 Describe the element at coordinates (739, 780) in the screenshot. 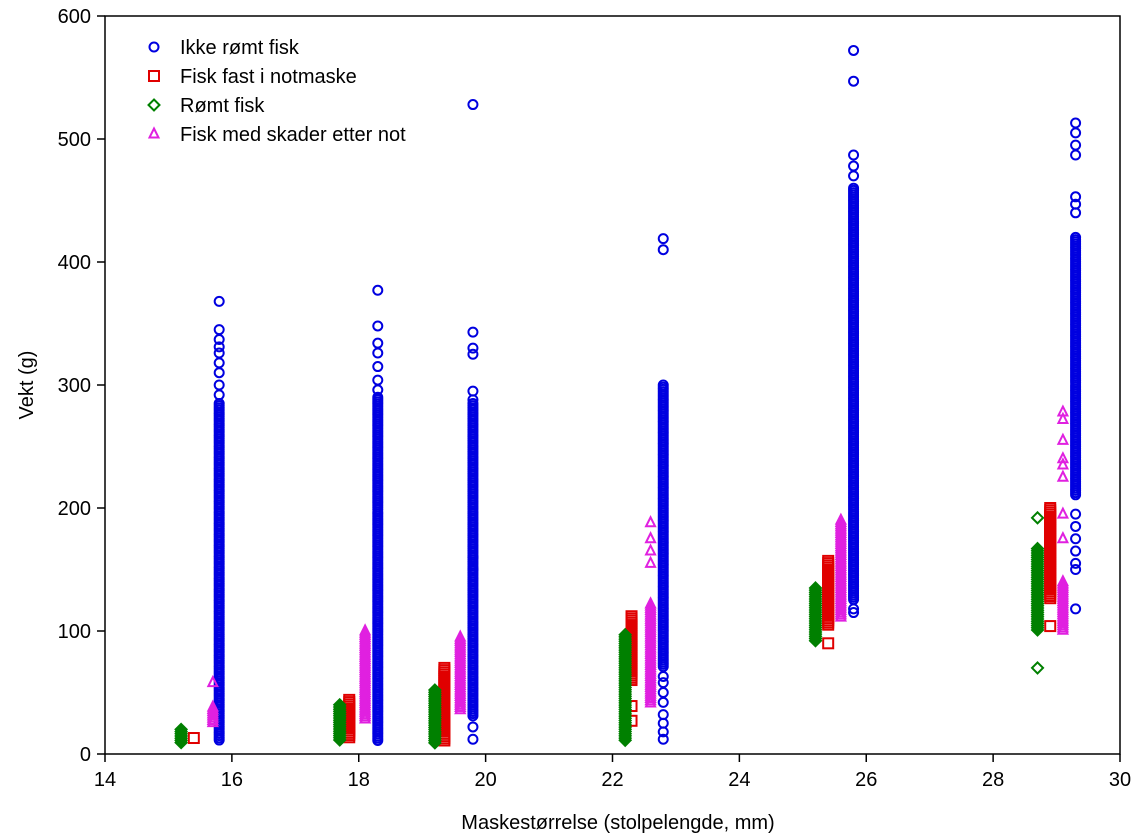

I see `x-tick-label: 24` at that location.